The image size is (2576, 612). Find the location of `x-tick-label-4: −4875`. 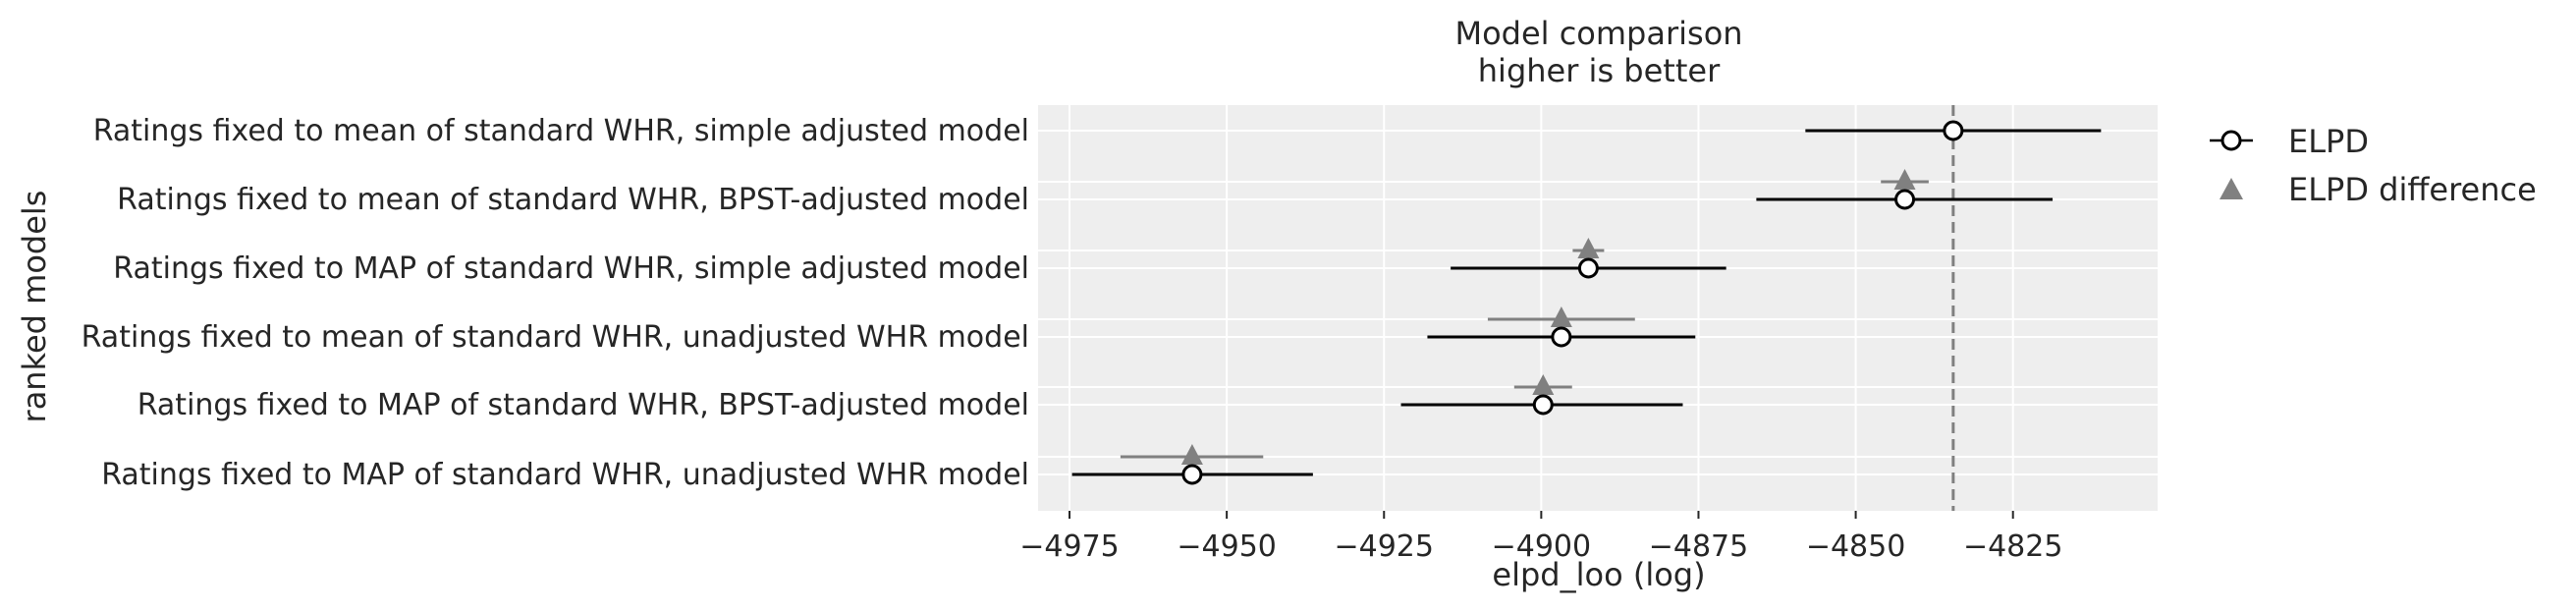

x-tick-label-4: −4875 is located at coordinates (1698, 546).